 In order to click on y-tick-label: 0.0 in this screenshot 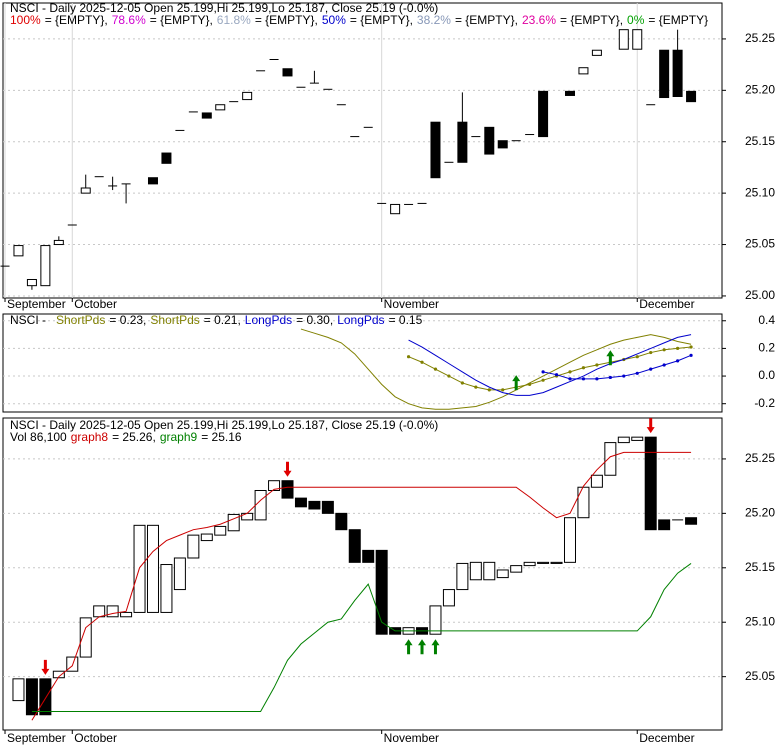, I will do `click(766, 375)`.